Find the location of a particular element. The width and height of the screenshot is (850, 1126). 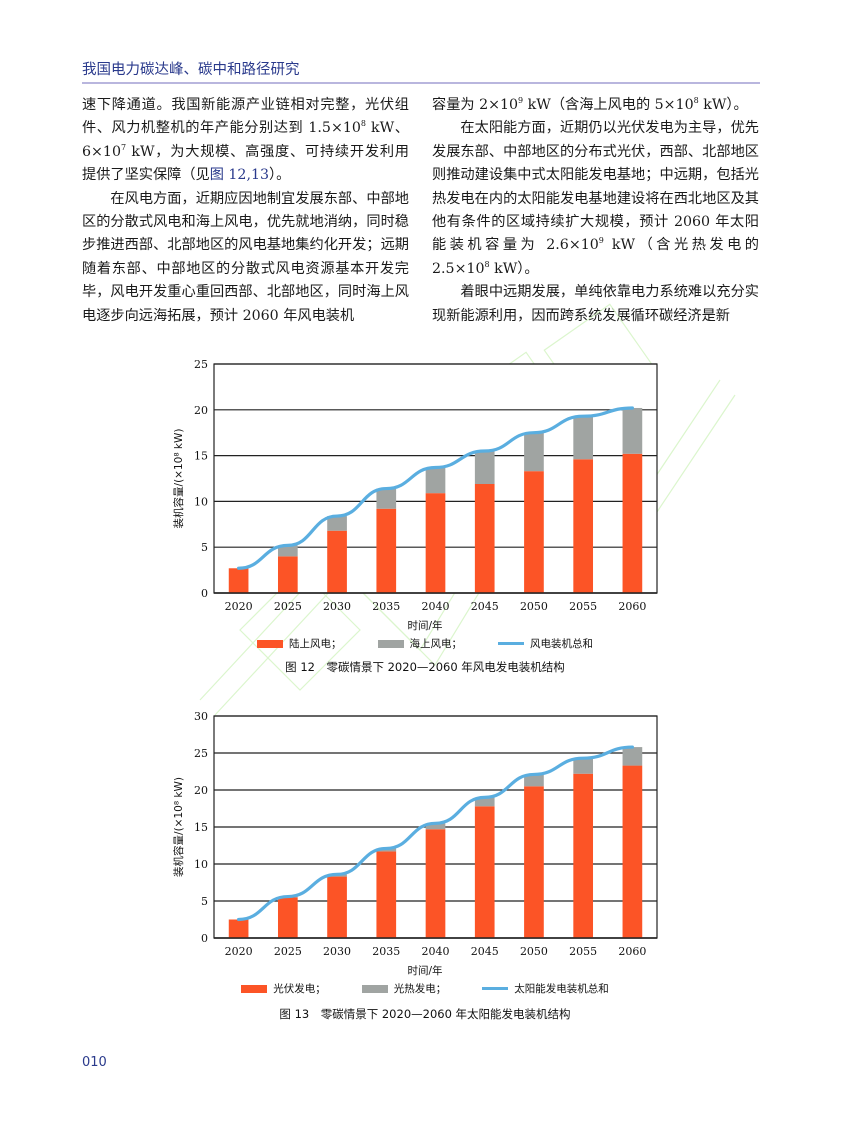

running-head-title: 我国电力碳达峰、碳中和路径研究 is located at coordinates (421, 71).